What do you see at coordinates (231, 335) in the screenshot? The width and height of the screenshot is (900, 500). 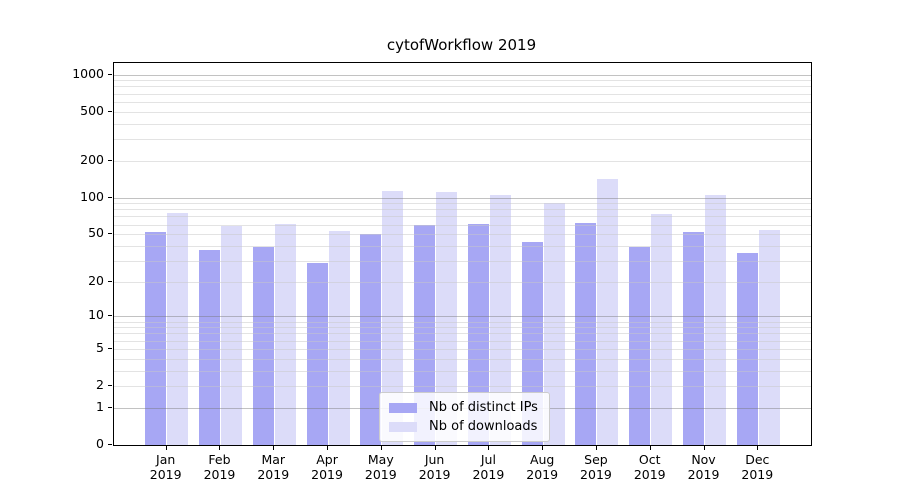 I see `bar-nb-of-downloads-feb` at bounding box center [231, 335].